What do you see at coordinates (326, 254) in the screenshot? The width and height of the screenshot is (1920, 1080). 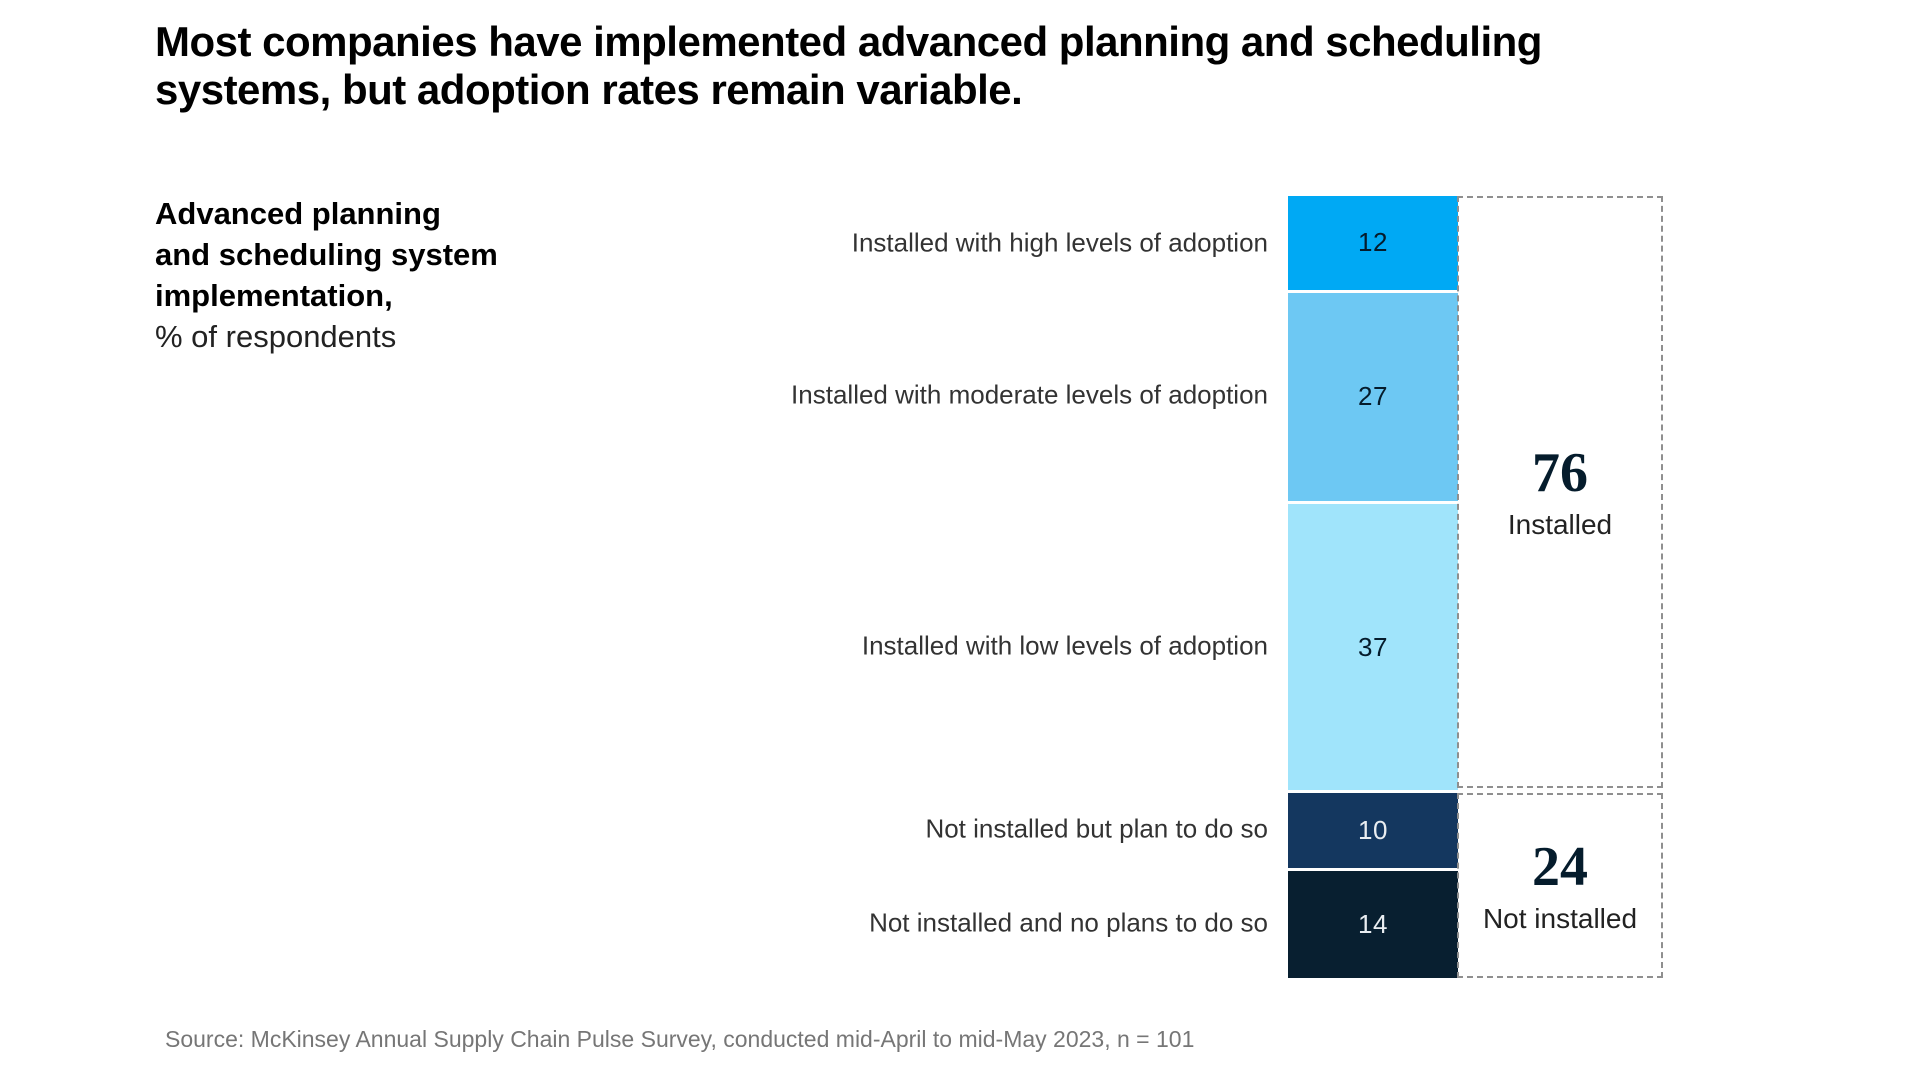 I see `unit-label-line-2: and scheduling system` at bounding box center [326, 254].